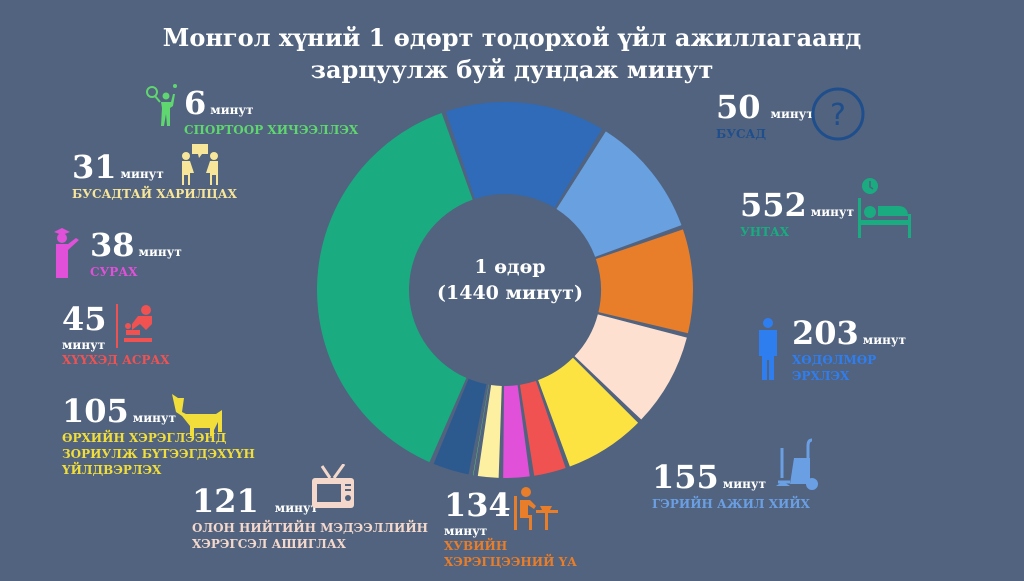 The width and height of the screenshot is (1024, 581). Describe the element at coordinates (200, 164) in the screenshot. I see `conversation-icon` at that location.